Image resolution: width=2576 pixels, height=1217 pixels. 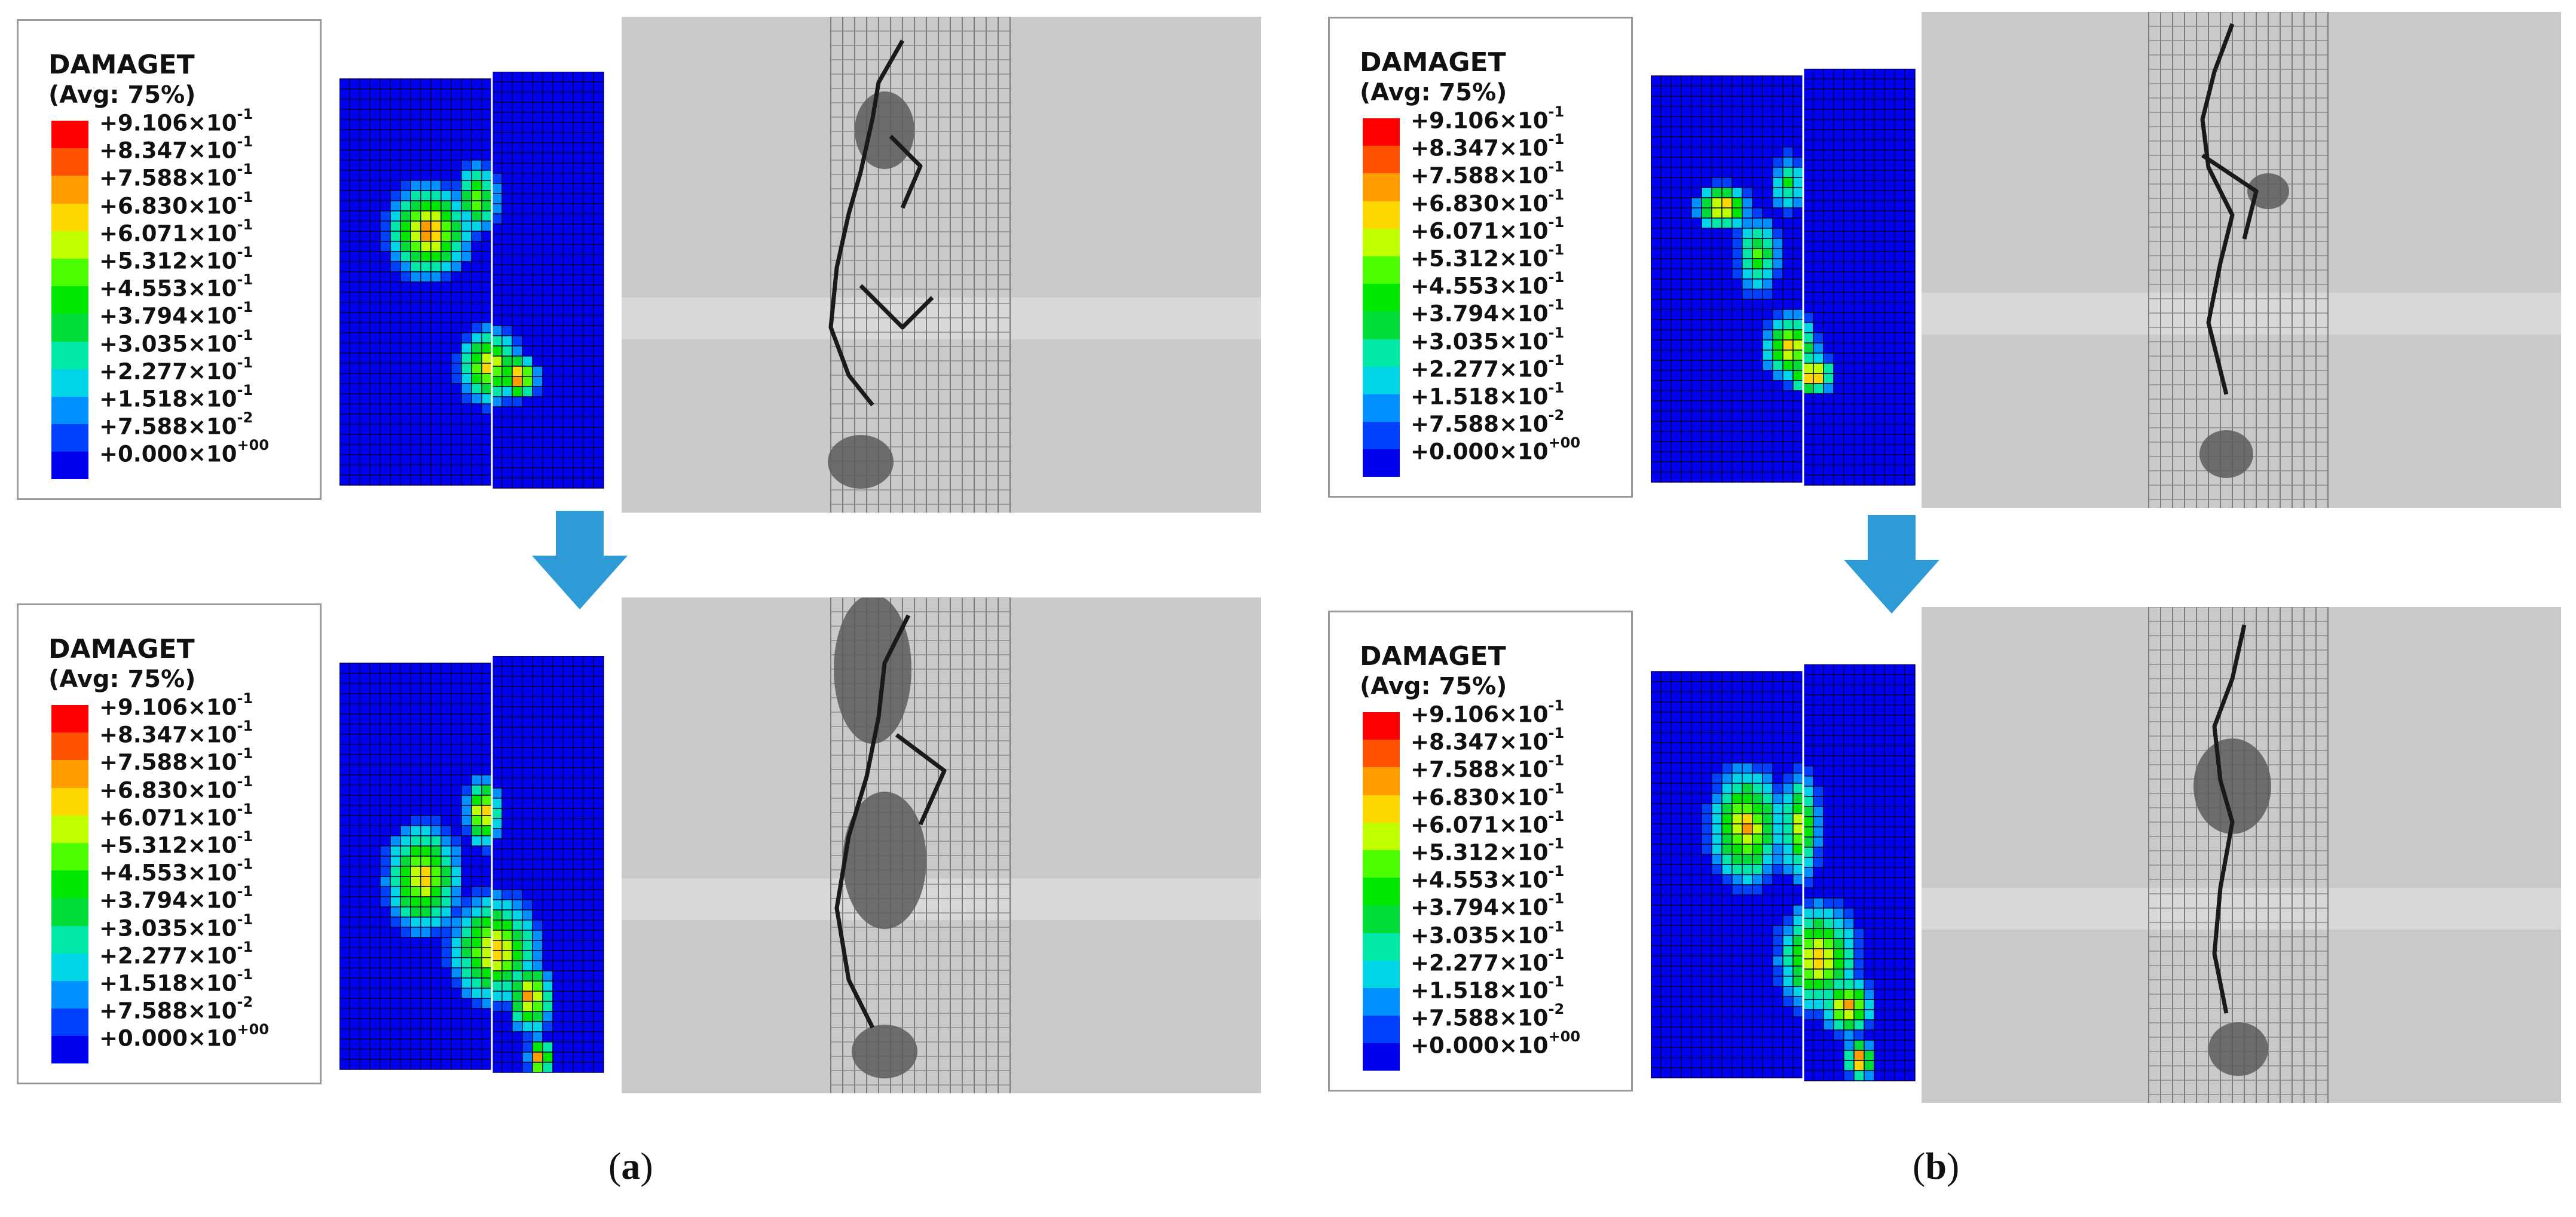 I want to click on legend-tick-label: +3.035×10-1, so click(x=1487, y=933).